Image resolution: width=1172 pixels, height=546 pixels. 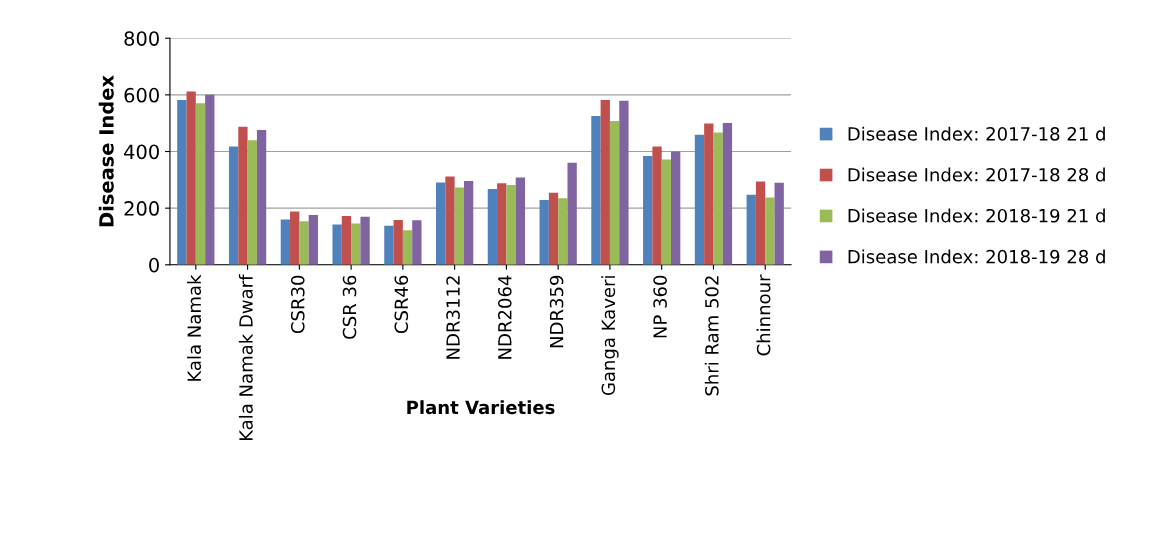 What do you see at coordinates (763, 315) in the screenshot?
I see `x-tick-label: Chinnour` at bounding box center [763, 315].